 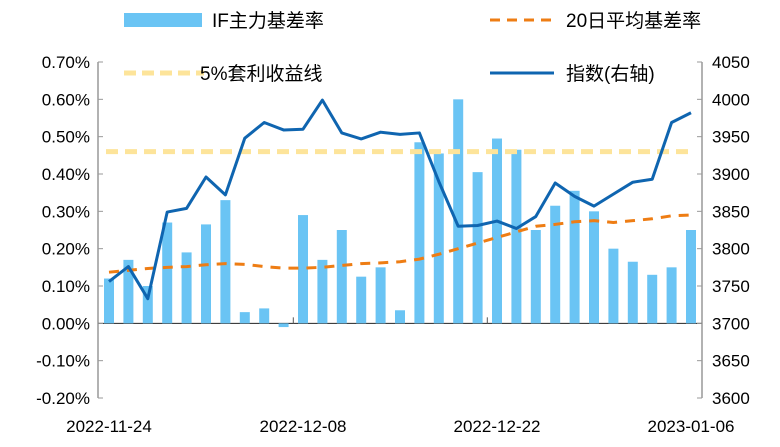 I want to click on left-tick-label: 0.60%, so click(x=66, y=99).